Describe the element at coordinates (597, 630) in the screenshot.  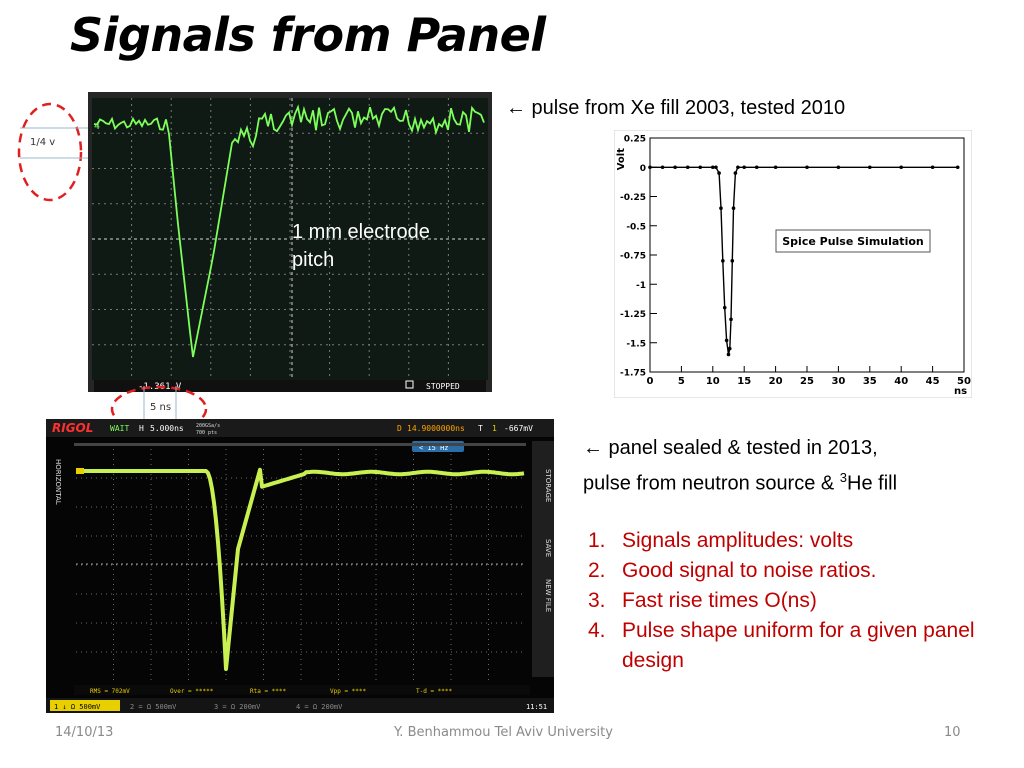
I see `finding-number: 4.` at that location.